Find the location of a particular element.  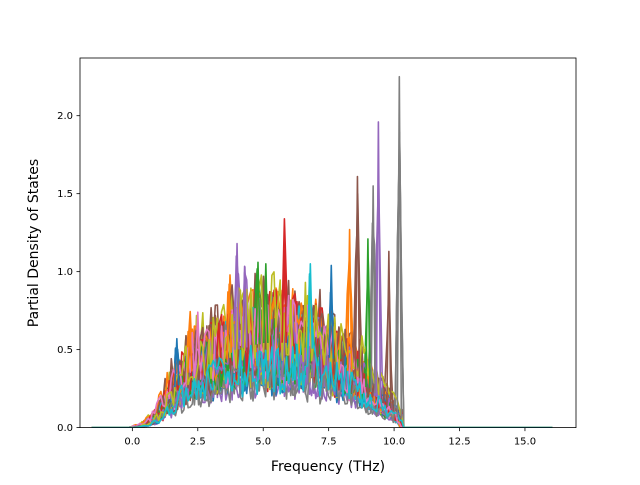

y-tick-label: 1.0 is located at coordinates (65, 272).